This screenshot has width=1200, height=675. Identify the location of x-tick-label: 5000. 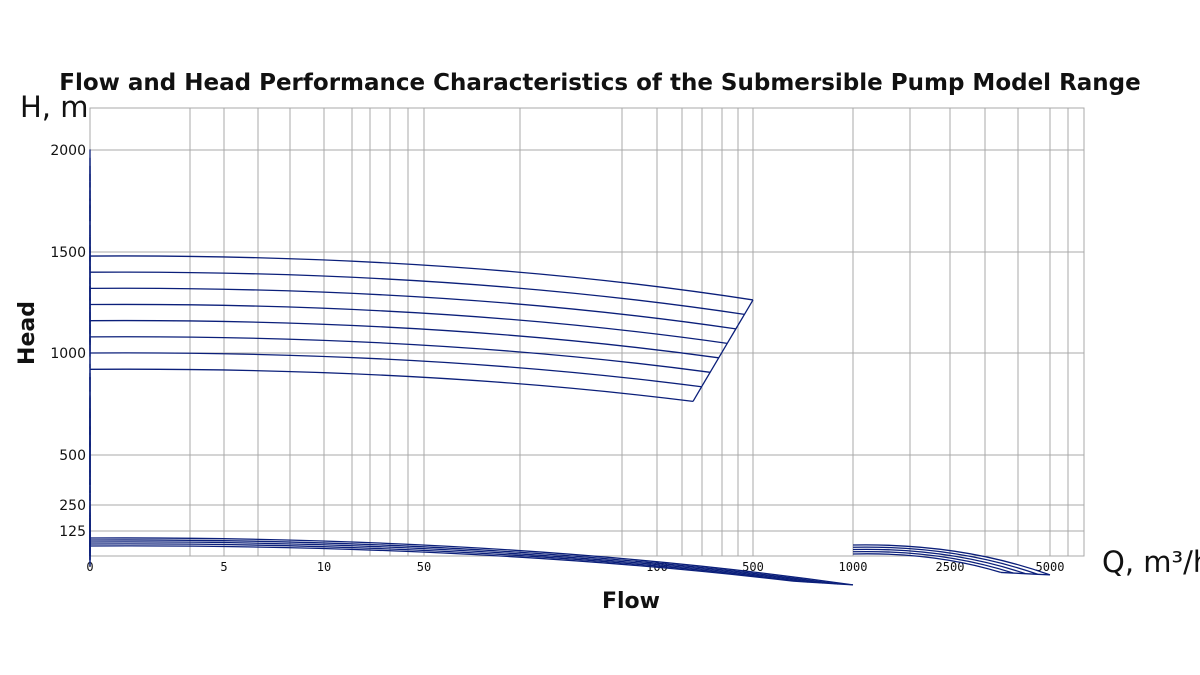
(1050, 567).